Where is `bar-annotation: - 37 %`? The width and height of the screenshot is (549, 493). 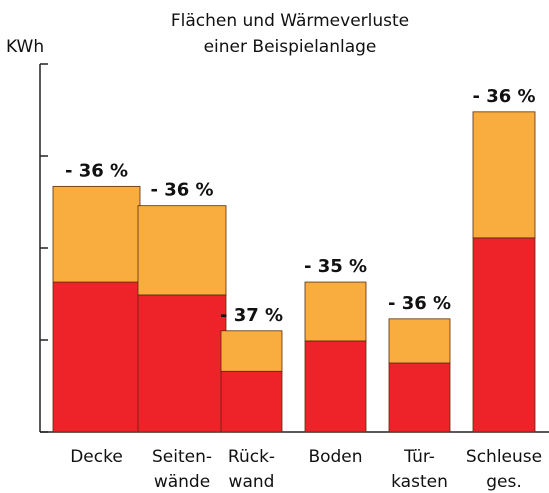 bar-annotation: - 37 % is located at coordinates (251, 315).